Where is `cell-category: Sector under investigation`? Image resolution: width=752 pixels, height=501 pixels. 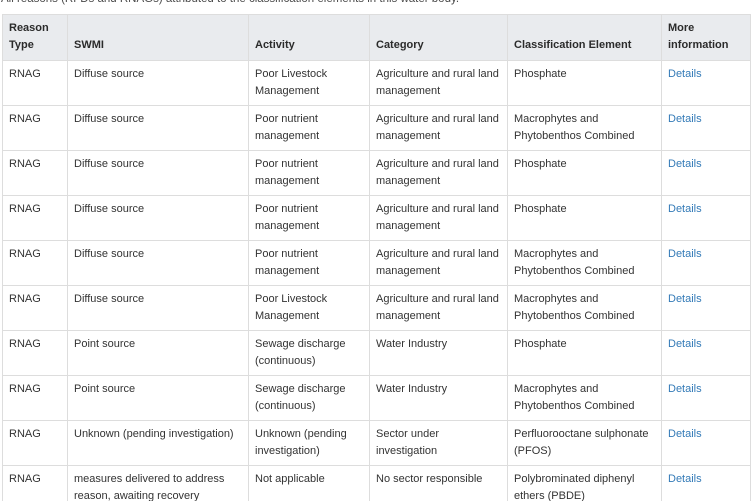 cell-category: Sector under investigation is located at coordinates (438, 443).